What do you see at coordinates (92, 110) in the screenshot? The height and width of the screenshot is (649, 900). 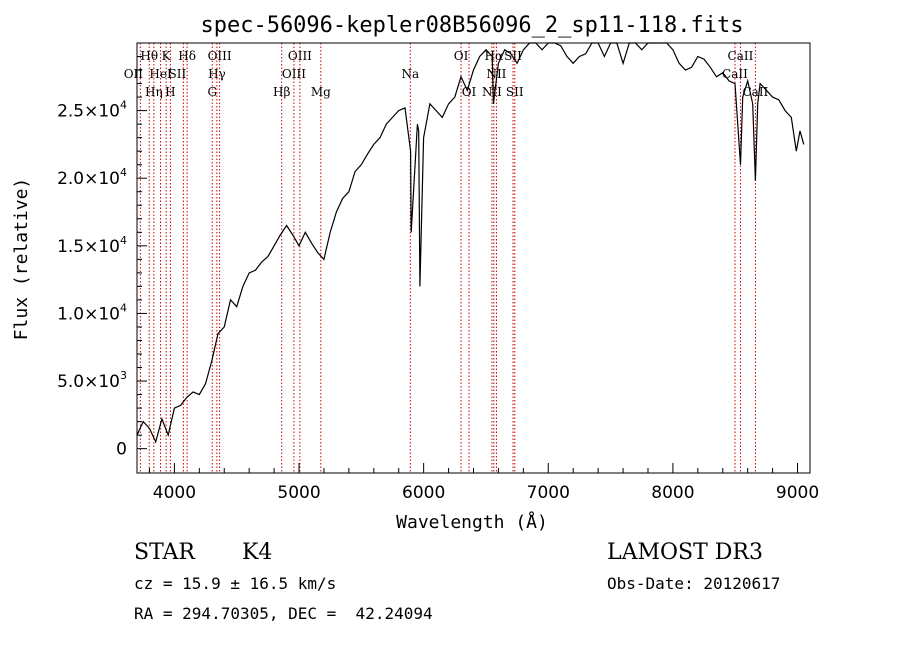 I see `y-tick-label: 2.5×10⁴` at bounding box center [92, 110].